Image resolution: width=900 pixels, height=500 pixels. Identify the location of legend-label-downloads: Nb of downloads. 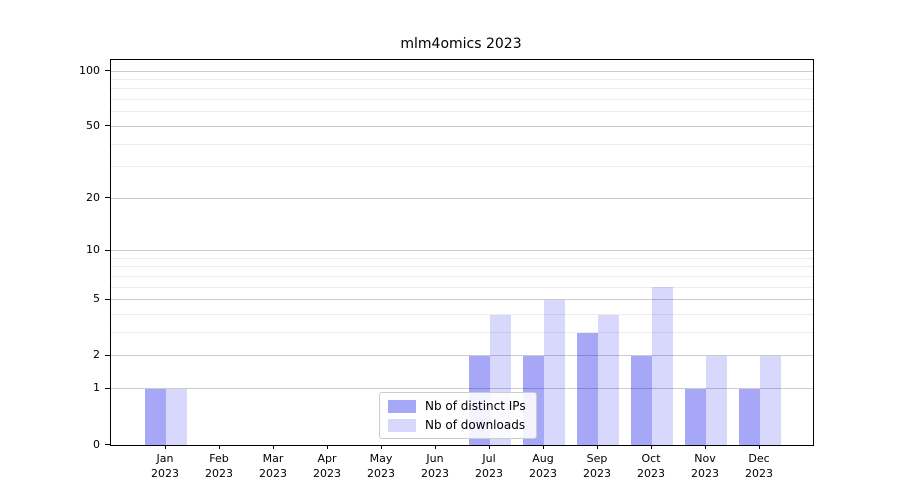
(475, 425).